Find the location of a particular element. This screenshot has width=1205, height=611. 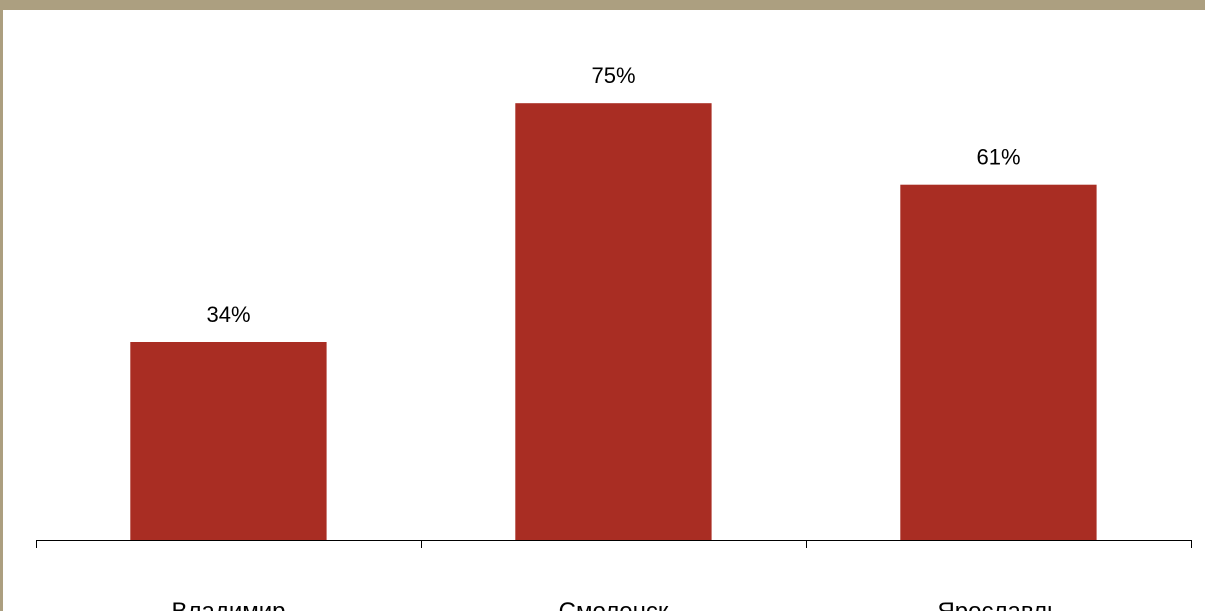

x-axis is located at coordinates (614, 544).